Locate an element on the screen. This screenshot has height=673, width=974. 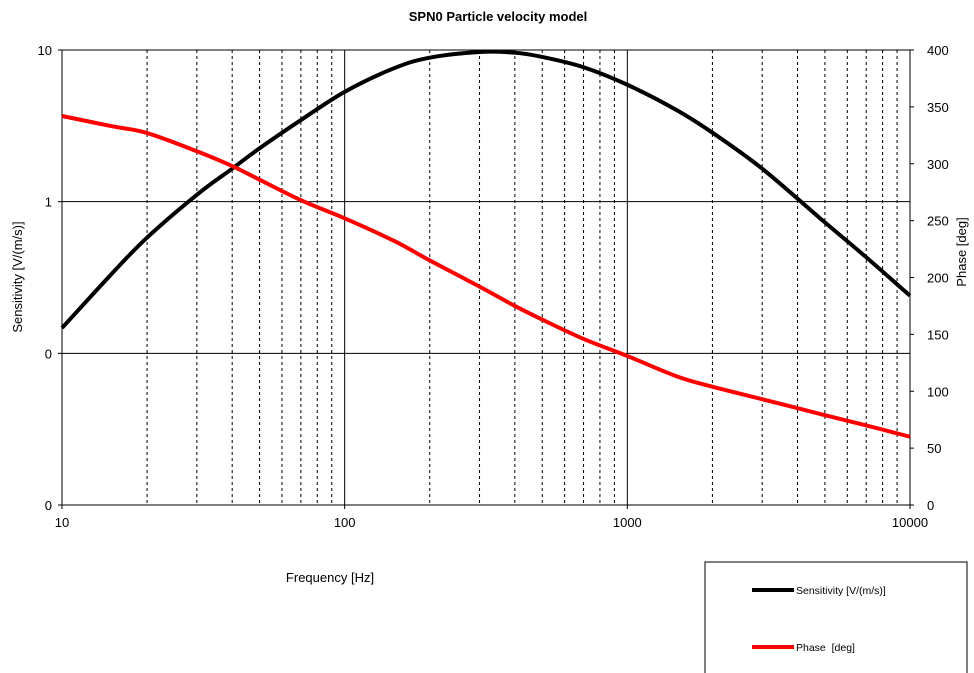
y-right-tick-label: 350 is located at coordinates (938, 107).